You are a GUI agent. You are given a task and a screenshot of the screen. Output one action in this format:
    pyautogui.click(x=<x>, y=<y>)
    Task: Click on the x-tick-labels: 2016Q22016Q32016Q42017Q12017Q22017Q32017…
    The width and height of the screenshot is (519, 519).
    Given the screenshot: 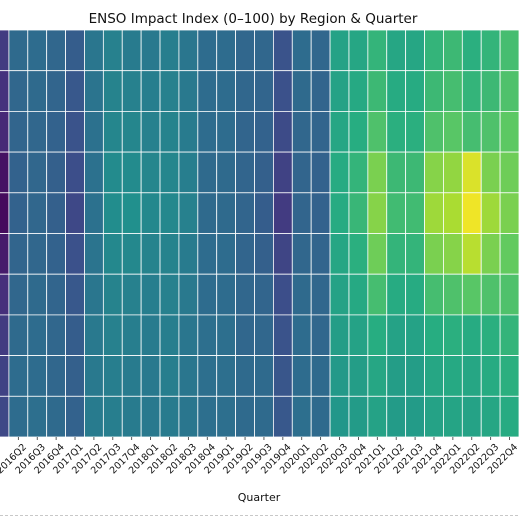 What is the action you would take?
    pyautogui.click(x=259, y=456)
    